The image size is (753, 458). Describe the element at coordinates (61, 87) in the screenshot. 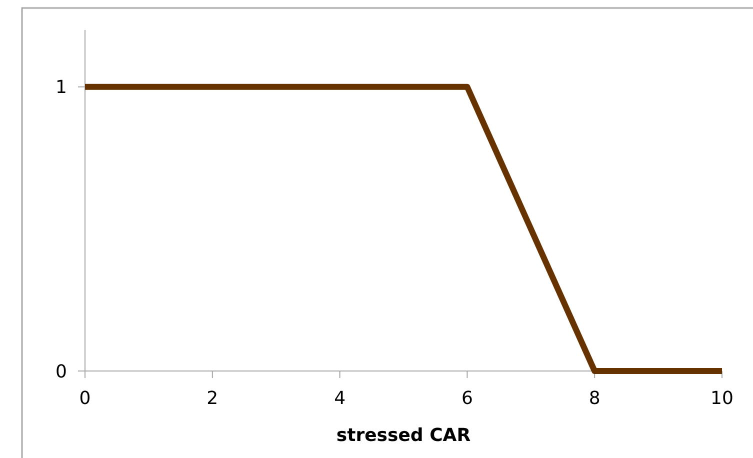

I see `y-tick-label: 1` at that location.